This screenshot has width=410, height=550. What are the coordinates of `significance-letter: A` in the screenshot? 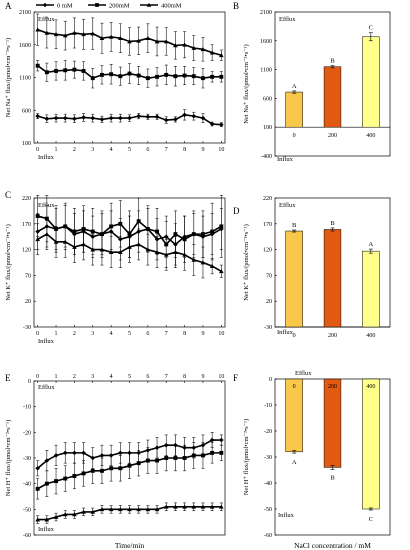 It's located at (294, 462).